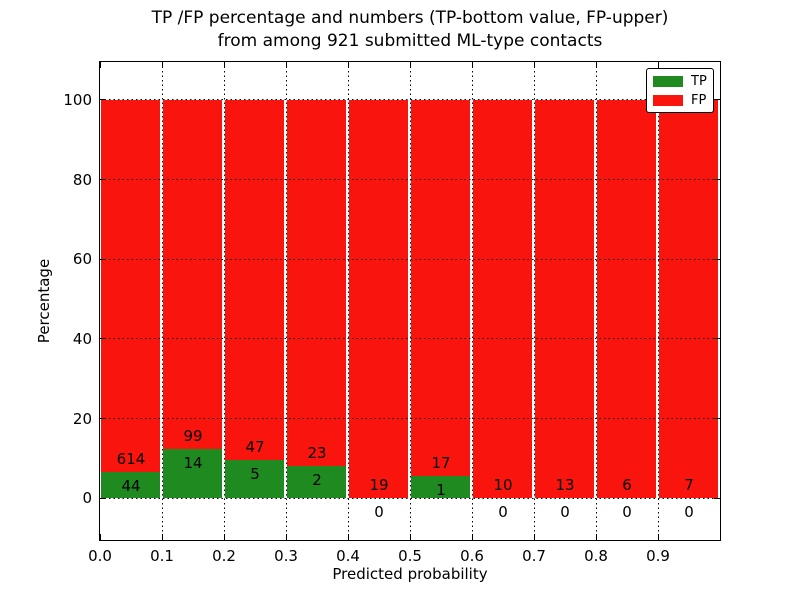 The width and height of the screenshot is (800, 600). I want to click on x-tick-label: 0.3, so click(286, 556).